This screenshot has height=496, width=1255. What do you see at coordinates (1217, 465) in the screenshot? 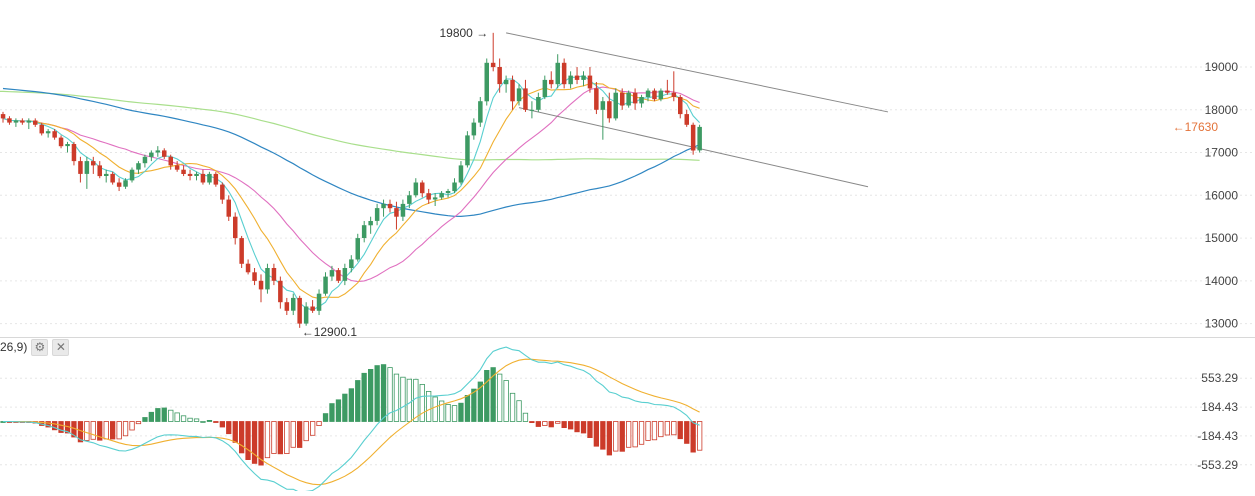
I see `macd-tick-label: -553.29` at bounding box center [1217, 465].